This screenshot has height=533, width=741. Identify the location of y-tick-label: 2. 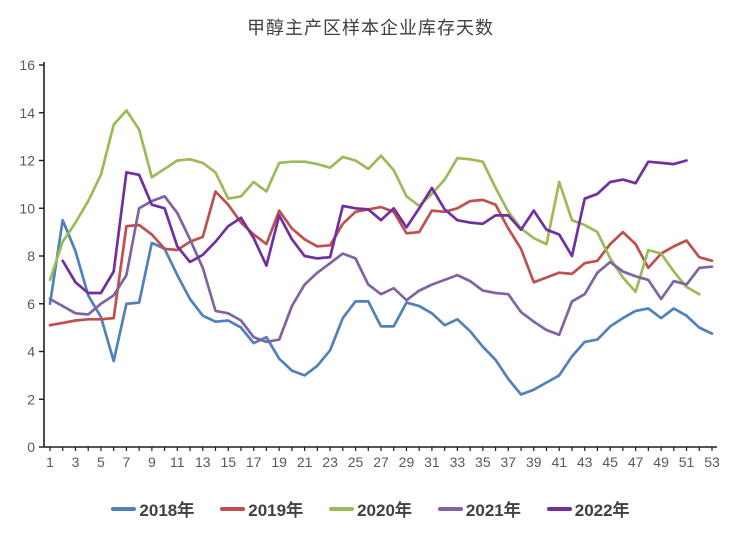
(31, 399).